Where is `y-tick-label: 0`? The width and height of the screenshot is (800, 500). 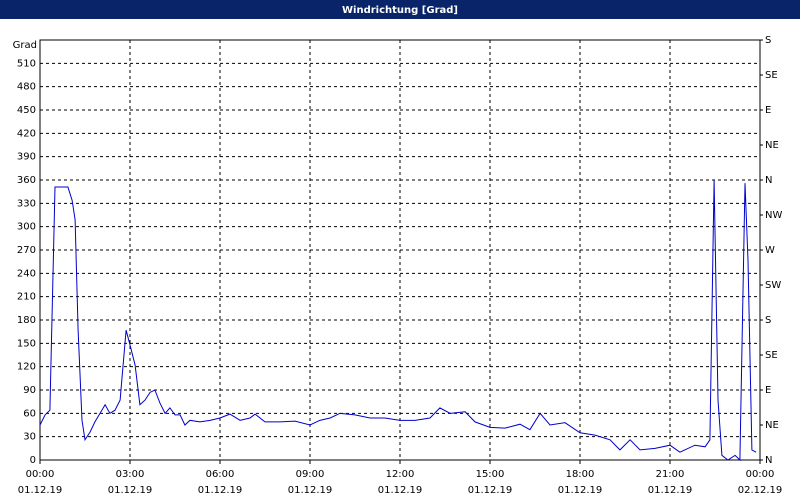
y-tick-label: 0 is located at coordinates (33, 460).